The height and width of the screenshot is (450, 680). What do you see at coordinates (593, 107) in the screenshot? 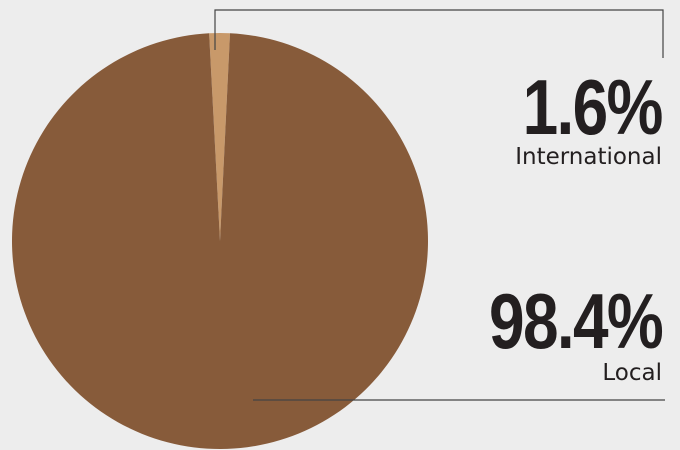
I see `percent-label-international: 1.6%` at bounding box center [593, 107].